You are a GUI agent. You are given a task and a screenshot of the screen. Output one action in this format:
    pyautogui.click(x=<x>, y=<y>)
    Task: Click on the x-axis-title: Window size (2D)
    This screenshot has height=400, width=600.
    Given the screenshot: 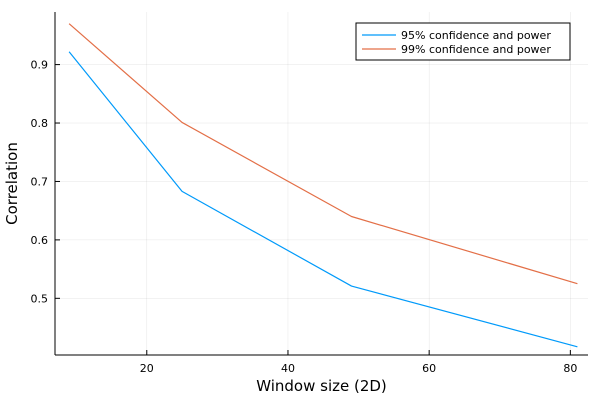 What is the action you would take?
    pyautogui.click(x=321, y=386)
    